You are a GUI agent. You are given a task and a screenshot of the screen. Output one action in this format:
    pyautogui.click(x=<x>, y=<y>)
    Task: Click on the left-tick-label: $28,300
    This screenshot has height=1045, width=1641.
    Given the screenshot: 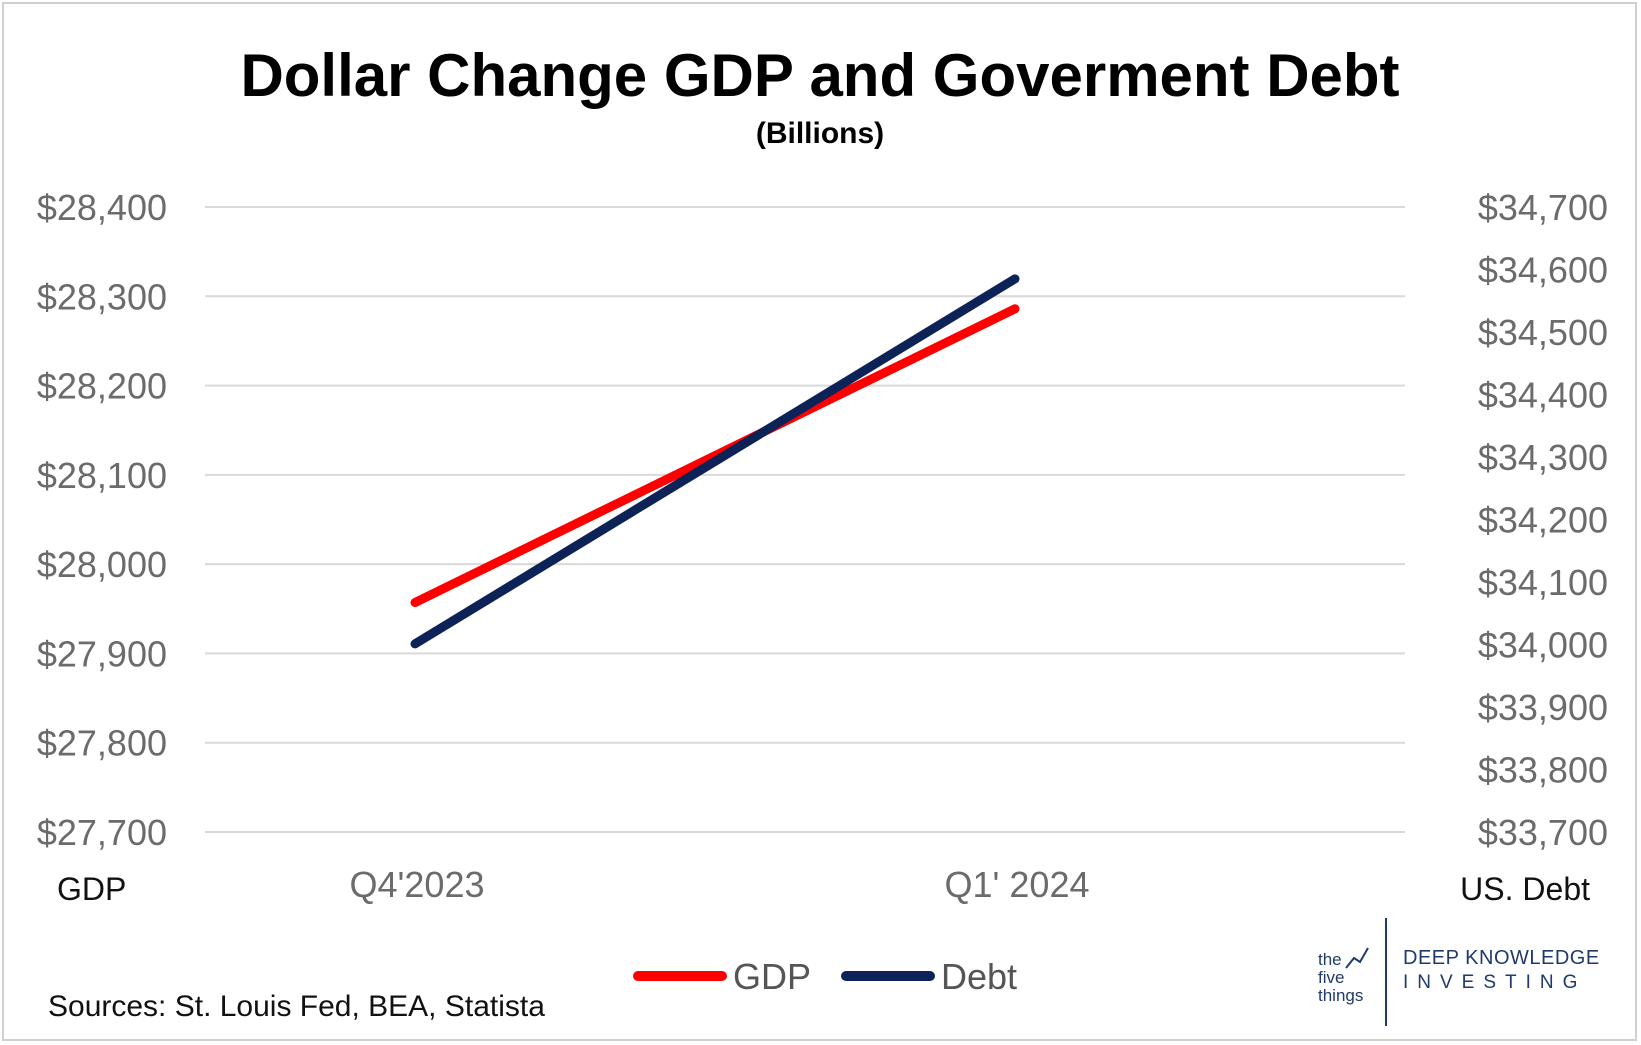 What is the action you would take?
    pyautogui.click(x=102, y=296)
    